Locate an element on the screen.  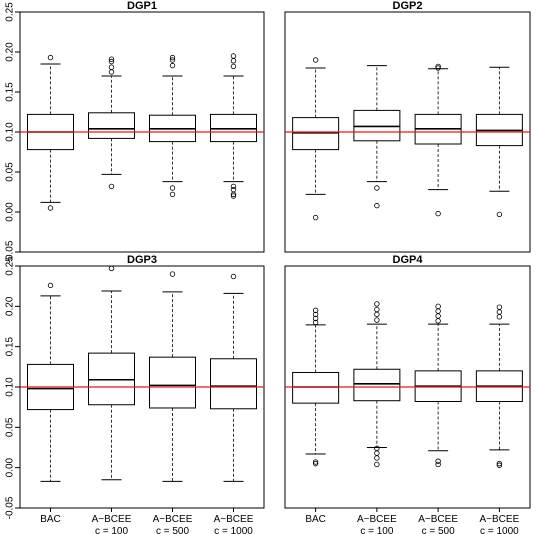
panel-title: DGP3 is located at coordinates (142, 260).